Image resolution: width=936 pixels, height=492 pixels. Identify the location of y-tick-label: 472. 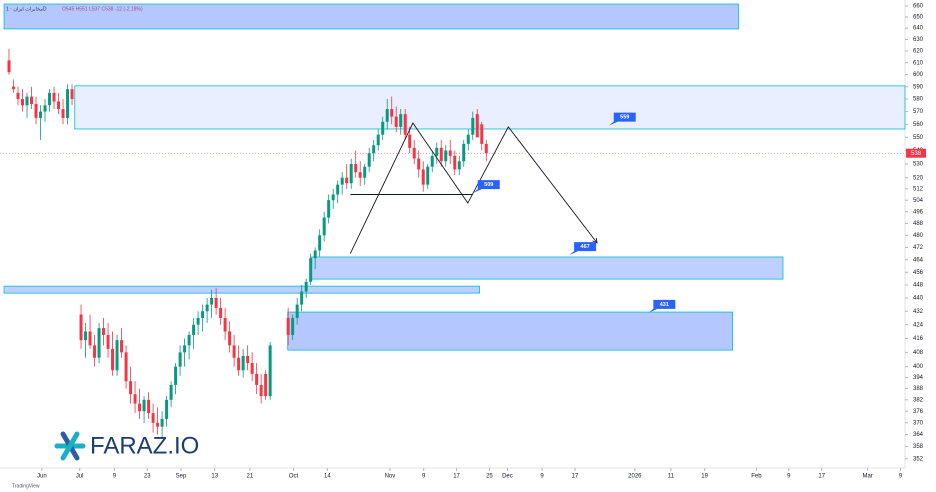
(918, 248).